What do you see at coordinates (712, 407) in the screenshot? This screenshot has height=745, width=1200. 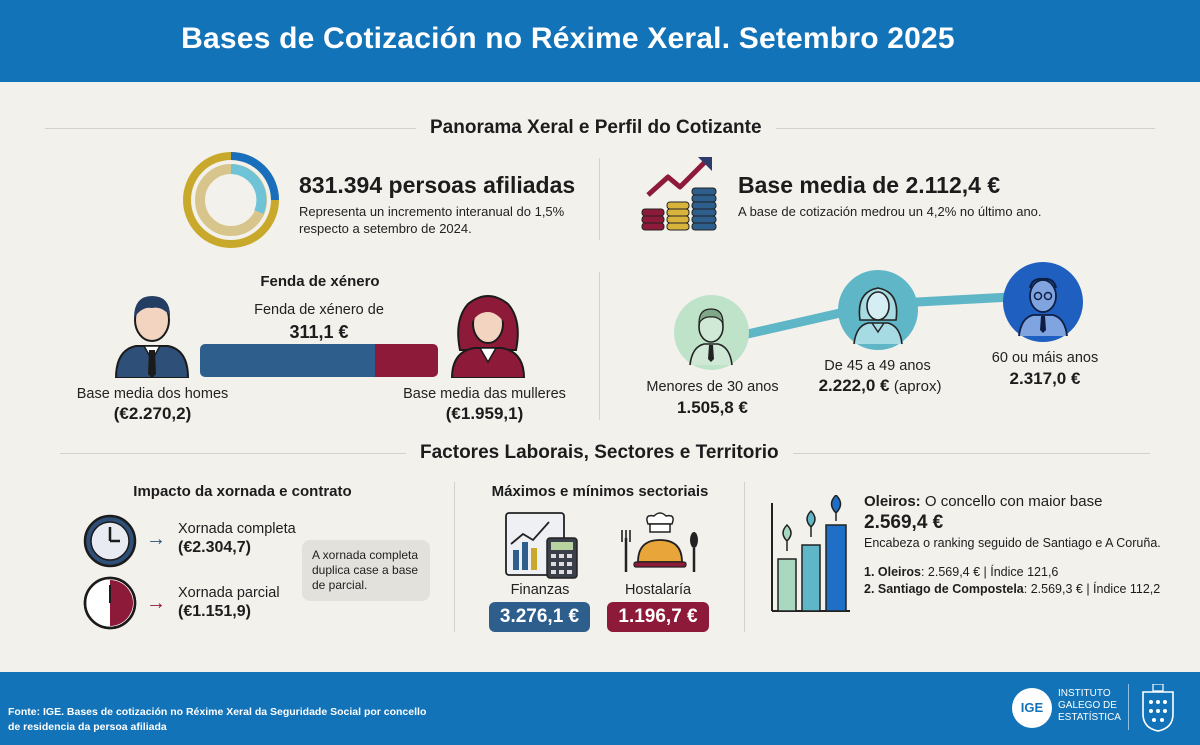 I see `age-young-value: 1.505,8 €` at bounding box center [712, 407].